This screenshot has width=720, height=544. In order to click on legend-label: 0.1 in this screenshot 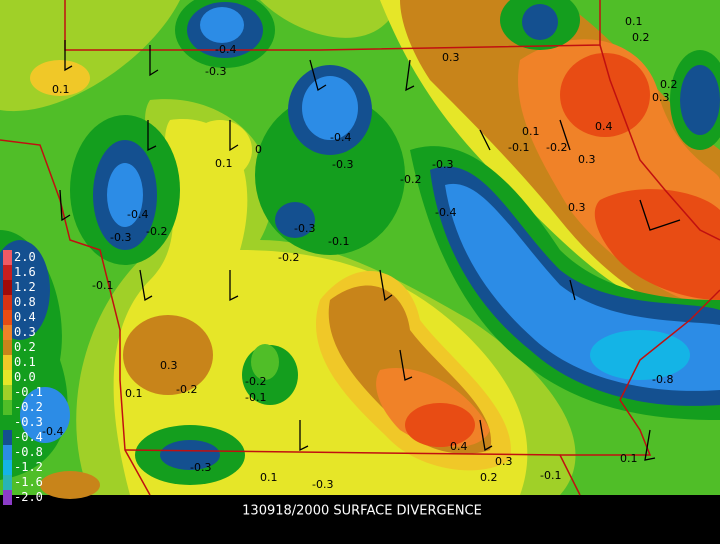, I will do `click(25, 362)`.